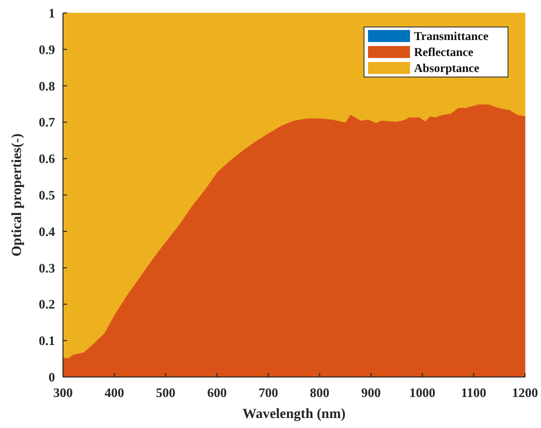 This screenshot has width=541, height=428. What do you see at coordinates (473, 392) in the screenshot?
I see `x-tick-label: 1100` at bounding box center [473, 392].